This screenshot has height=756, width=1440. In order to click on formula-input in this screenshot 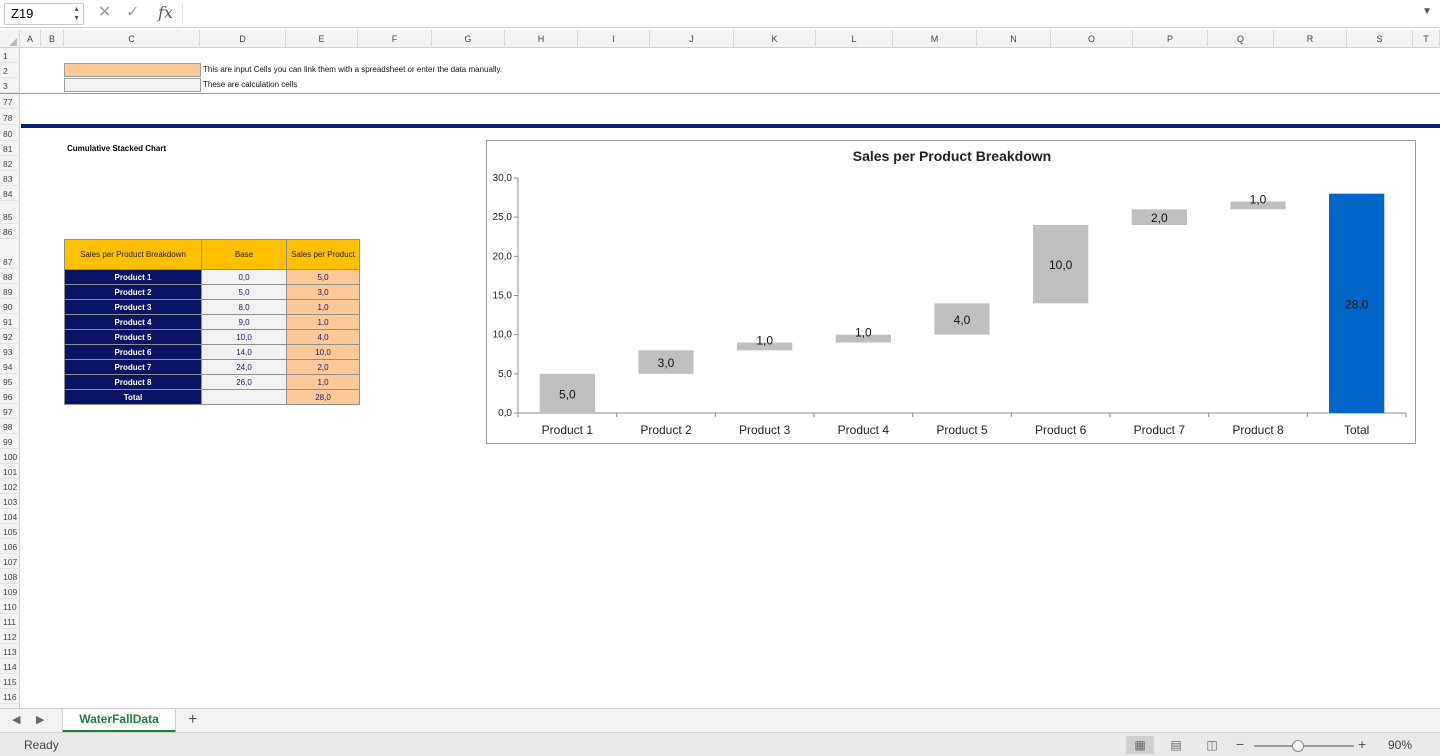, I will do `click(802, 14)`.